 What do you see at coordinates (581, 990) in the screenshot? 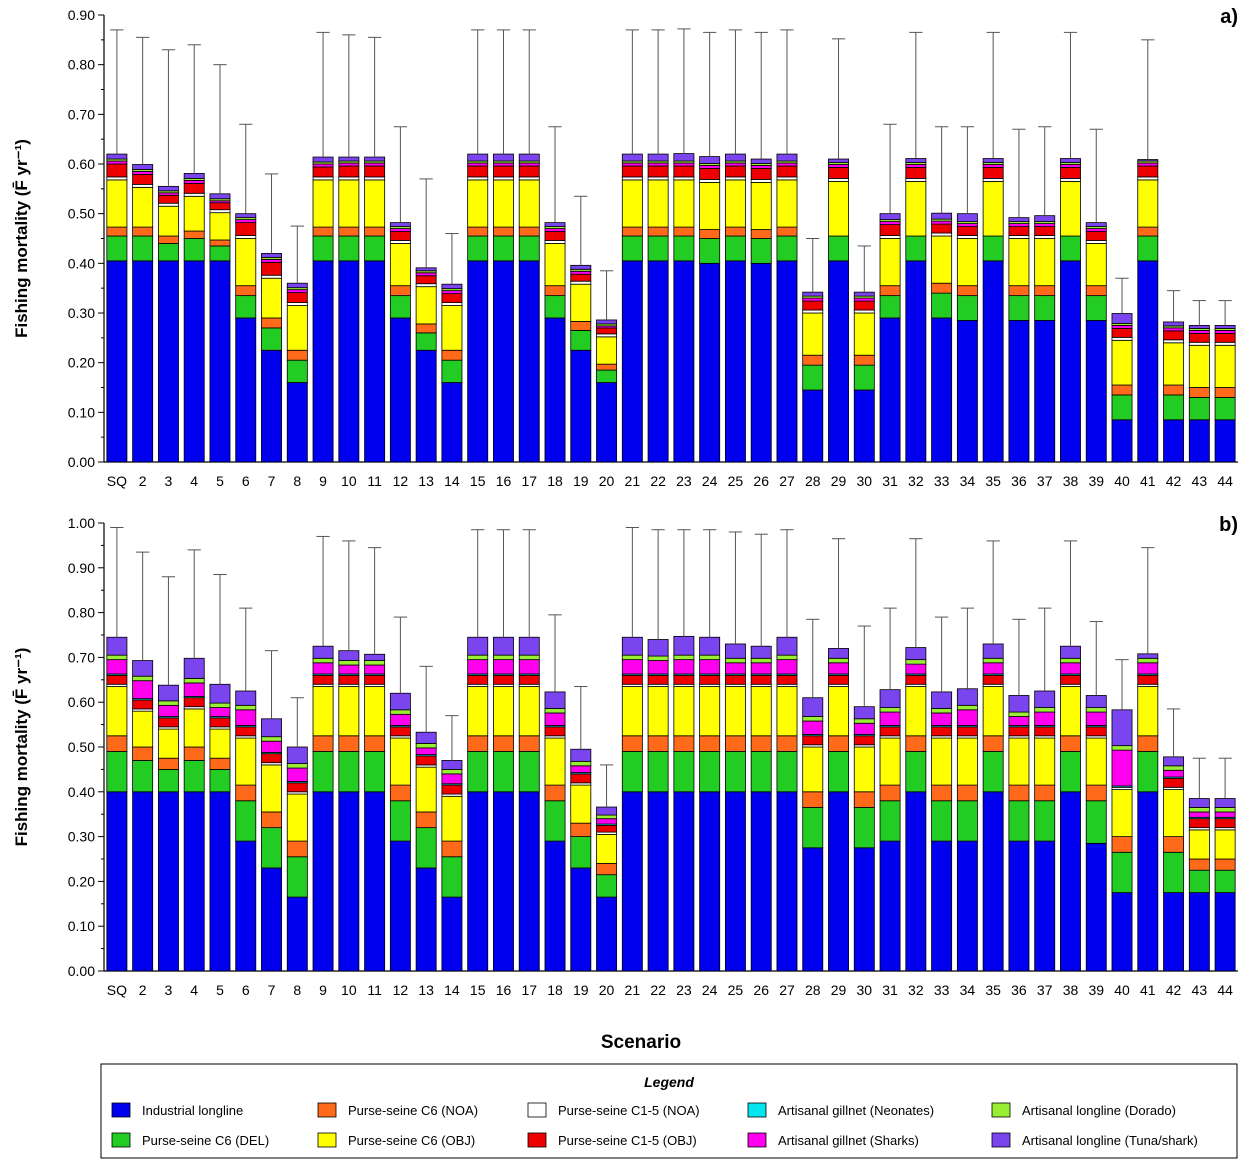
I see `x-tick-label: 19` at bounding box center [581, 990].